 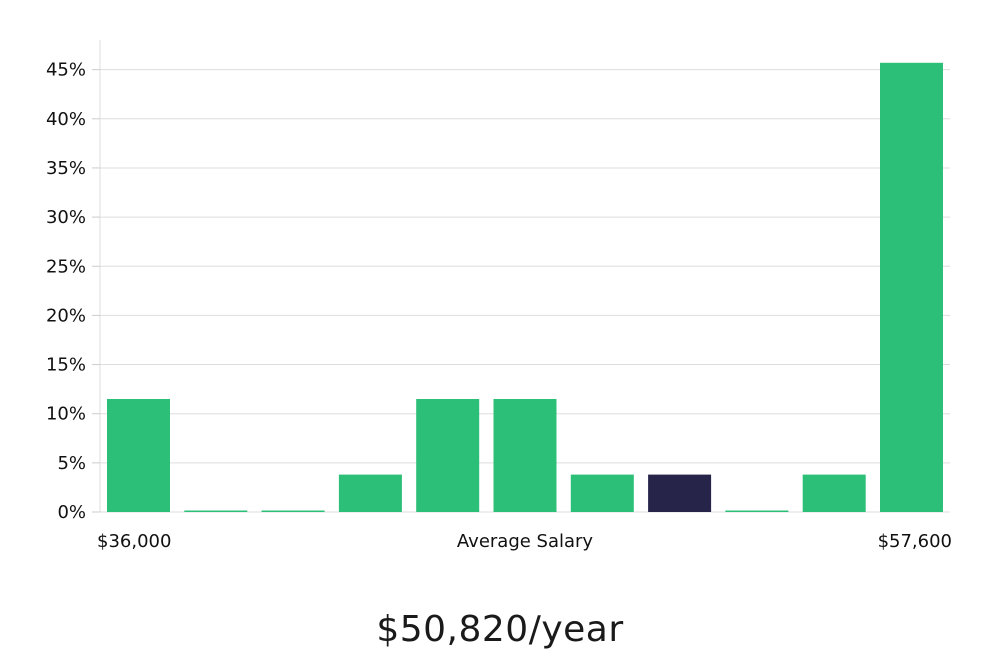 I want to click on y-axis-ticks: 0% 5% 10% 15% 20% 25% 30% 35% 40% 45%, so click(x=73, y=291).